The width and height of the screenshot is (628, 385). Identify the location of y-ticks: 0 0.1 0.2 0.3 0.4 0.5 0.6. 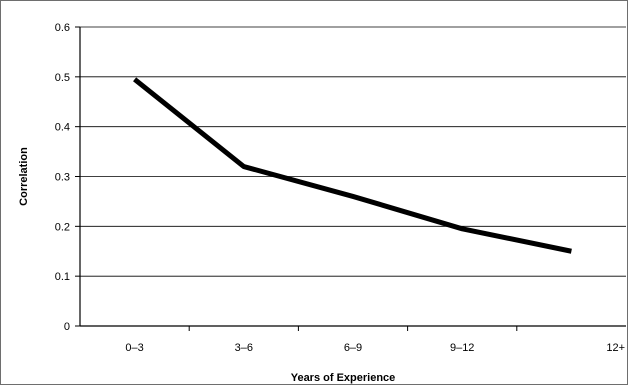
(67, 177).